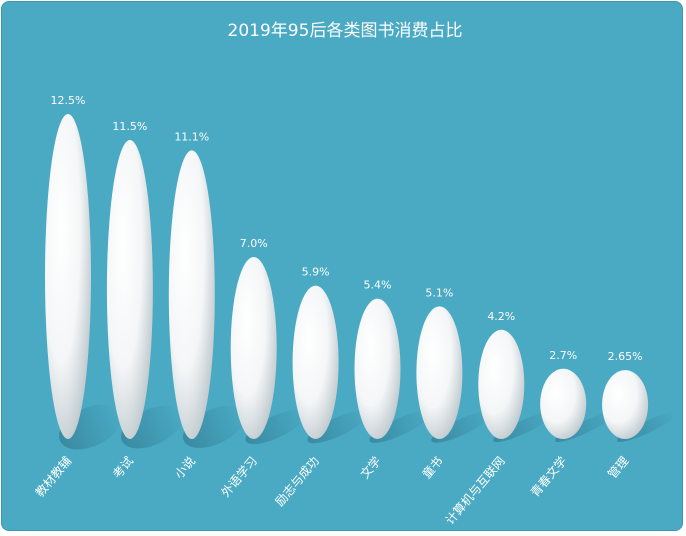  I want to click on category-label: 外语学习, so click(239, 476).